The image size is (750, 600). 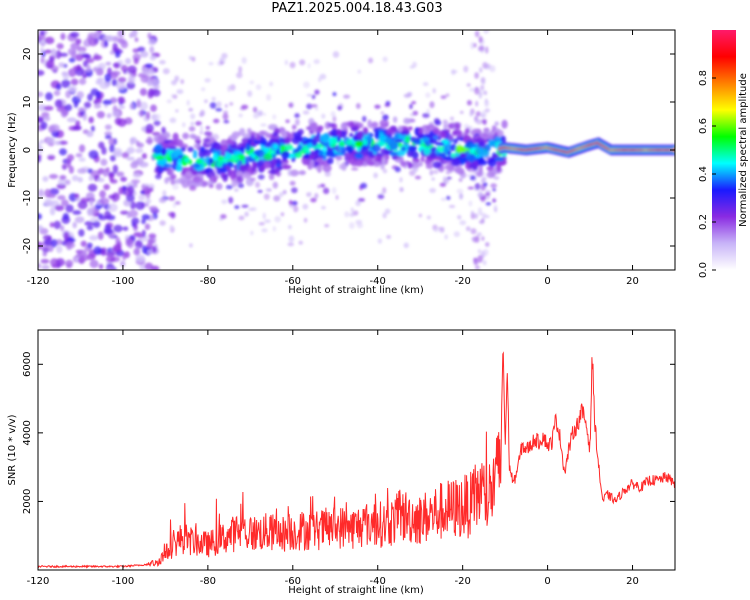 What do you see at coordinates (27, 102) in the screenshot?
I see `y-tick-label: 10` at bounding box center [27, 102].